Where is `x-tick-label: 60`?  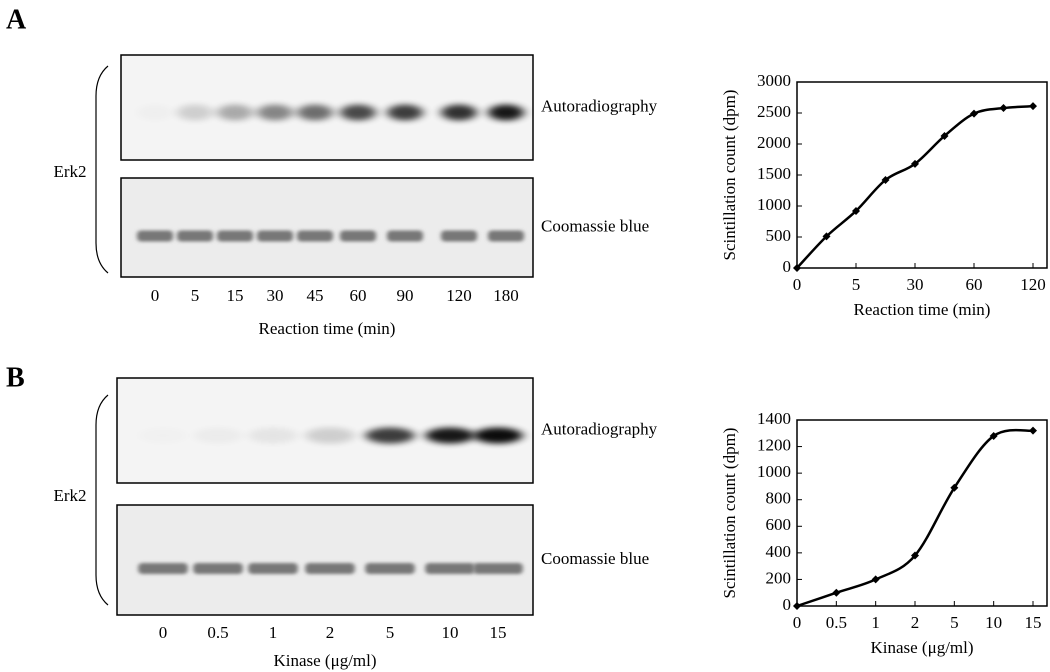
x-tick-label: 60 is located at coordinates (974, 284).